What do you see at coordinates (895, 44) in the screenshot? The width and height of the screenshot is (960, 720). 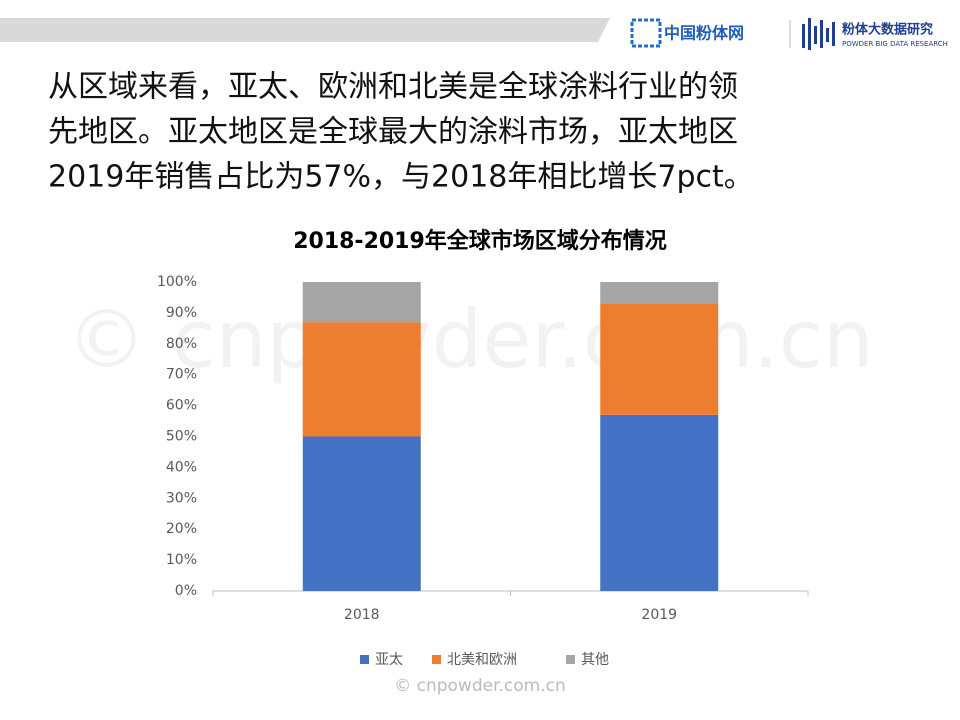 I see `logo-sub-en: POWDER BIG DATA RESEARCH` at bounding box center [895, 44].